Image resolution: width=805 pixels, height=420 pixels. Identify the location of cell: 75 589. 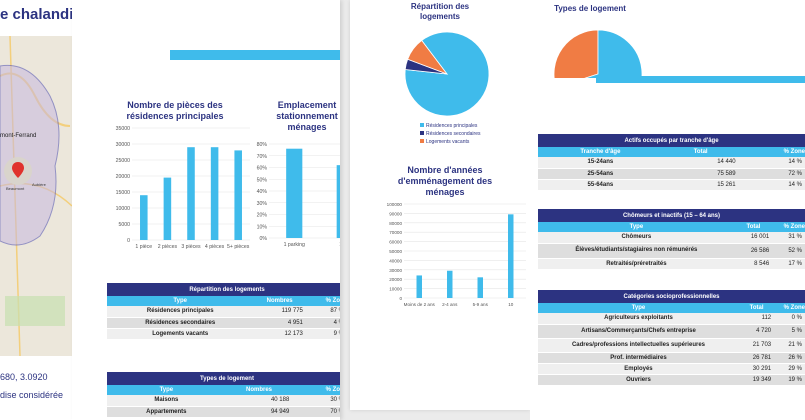
(700, 174).